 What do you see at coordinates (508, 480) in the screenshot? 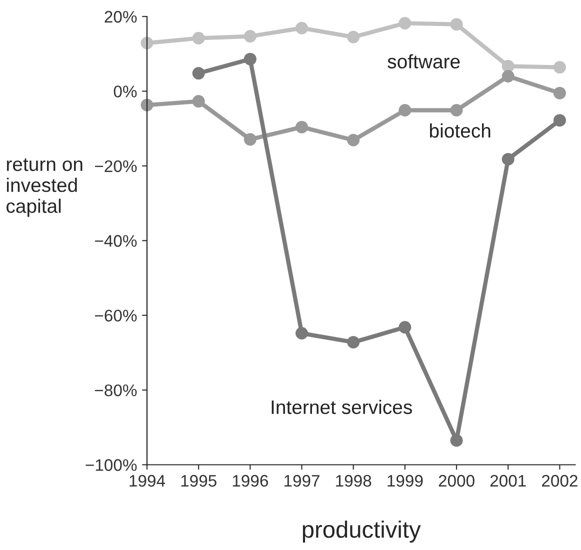
I see `x-tick-label: 2001` at bounding box center [508, 480].